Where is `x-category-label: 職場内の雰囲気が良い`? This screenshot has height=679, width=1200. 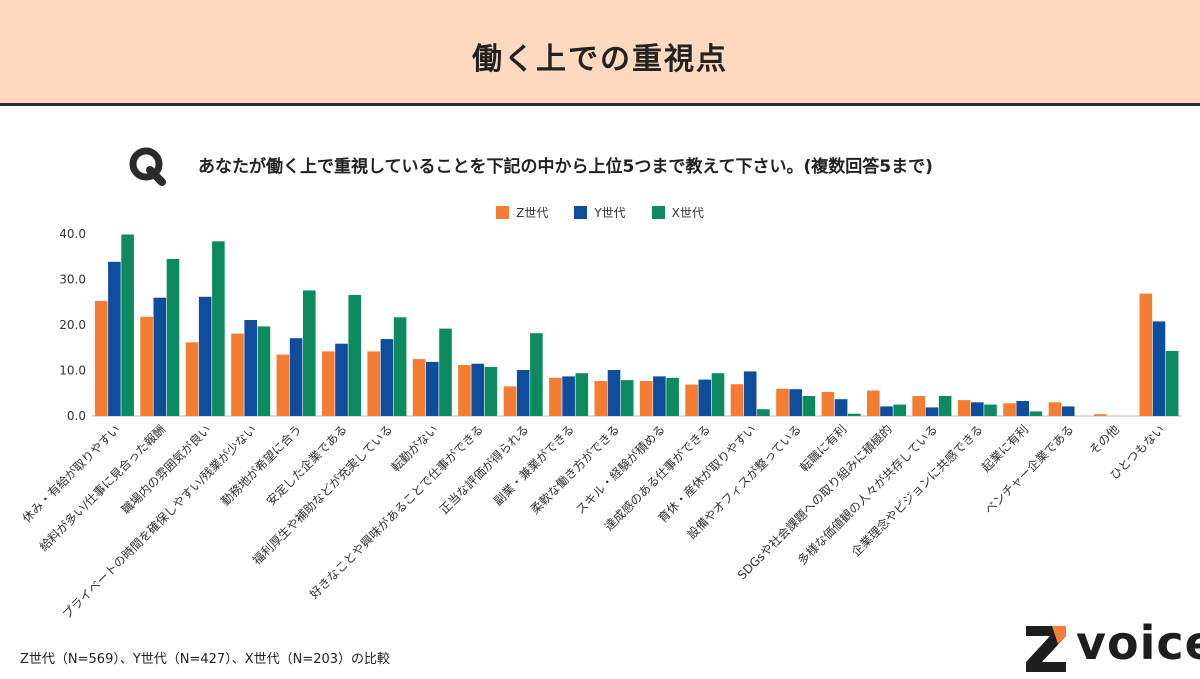 x-category-label: 職場内の雰囲気が良い is located at coordinates (165, 469).